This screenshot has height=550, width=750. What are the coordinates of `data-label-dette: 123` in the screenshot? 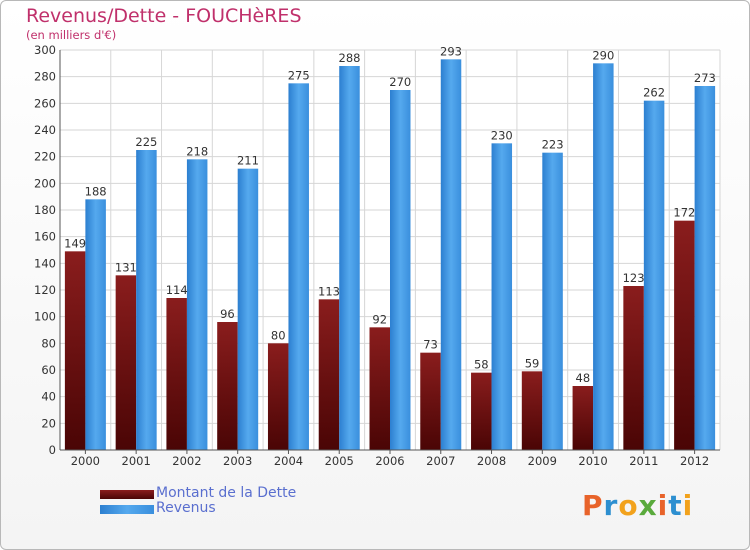 It's located at (634, 278).